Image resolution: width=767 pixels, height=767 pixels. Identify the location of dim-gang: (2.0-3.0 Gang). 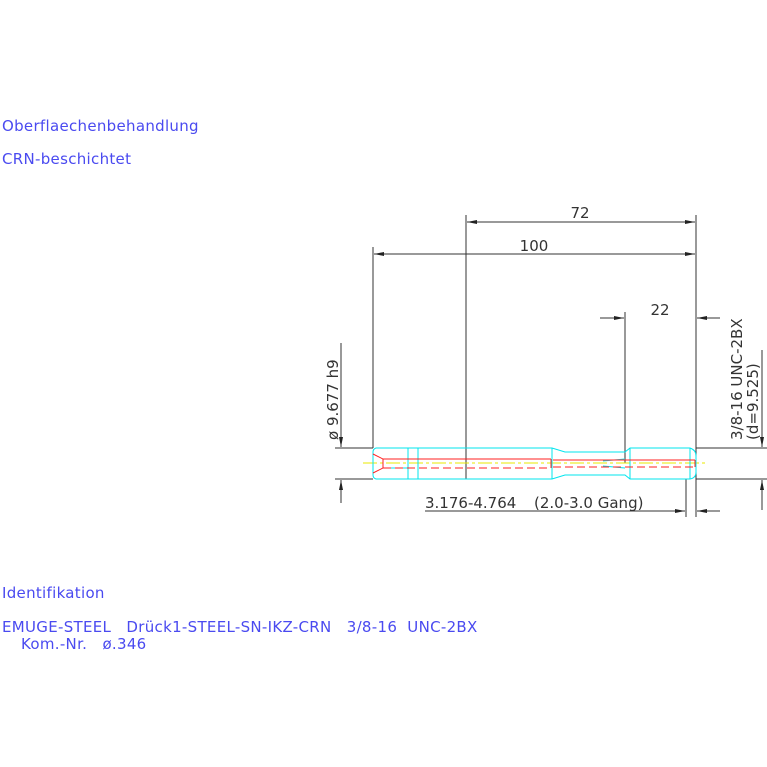
(588, 503).